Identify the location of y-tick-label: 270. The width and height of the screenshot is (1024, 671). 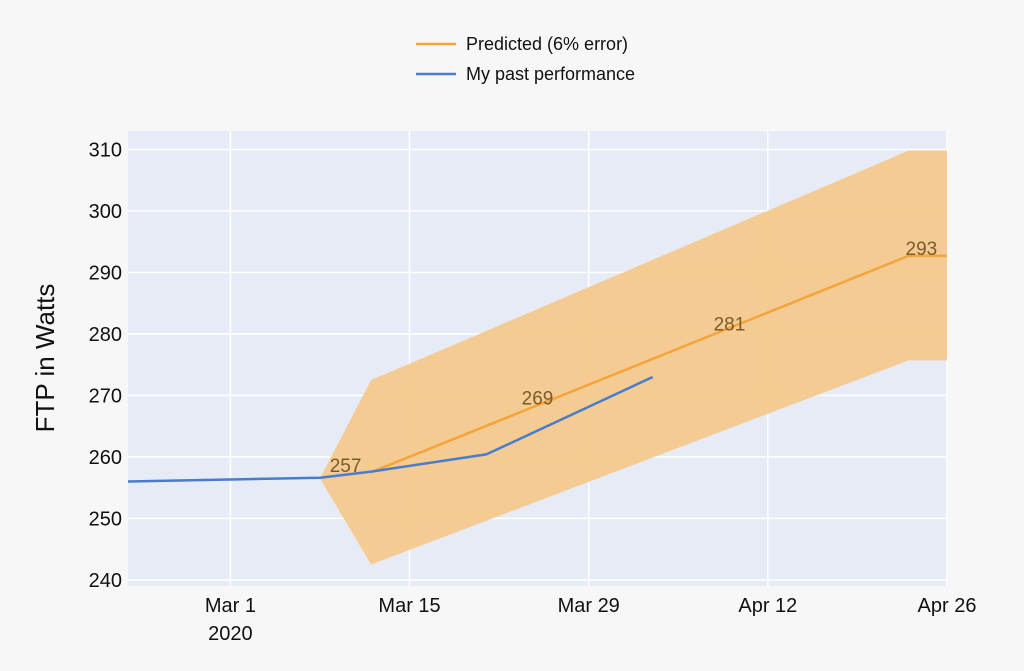
(105, 396).